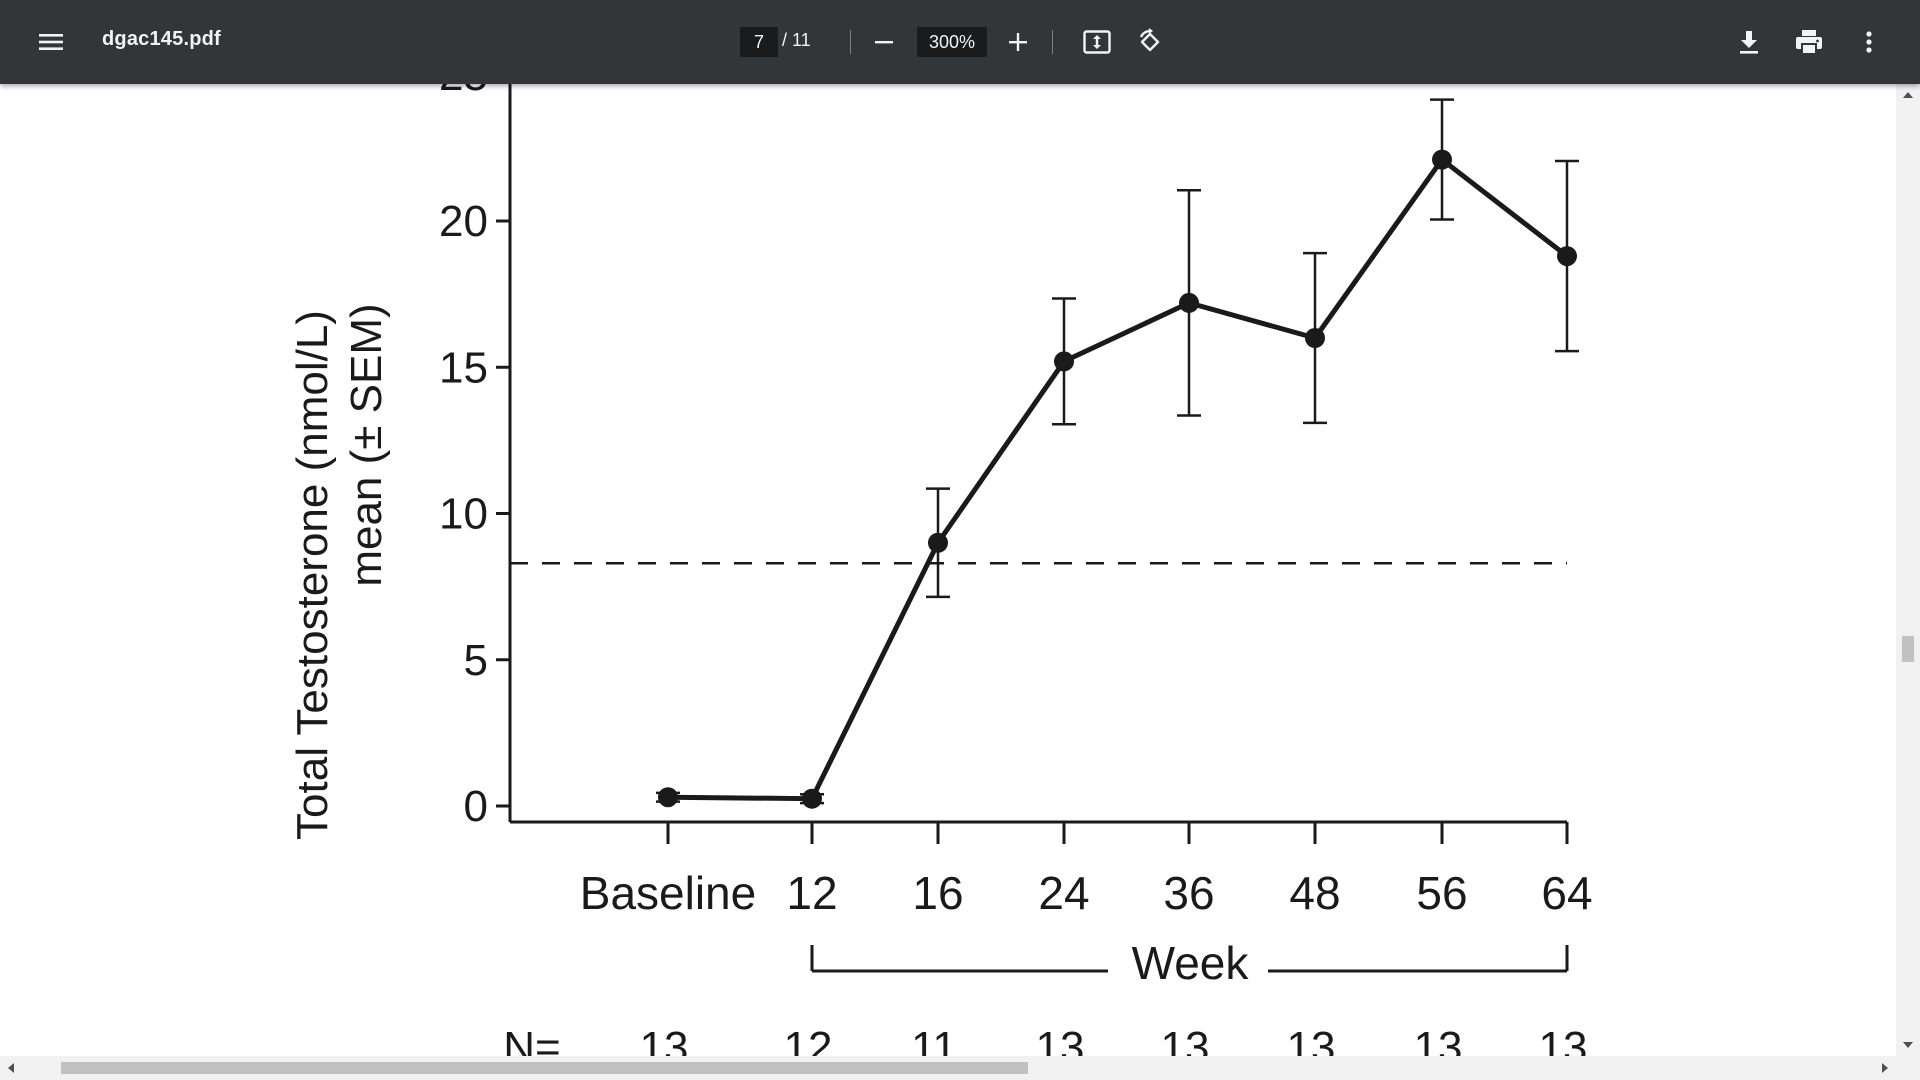  I want to click on x-tick-label: 12, so click(811, 893).